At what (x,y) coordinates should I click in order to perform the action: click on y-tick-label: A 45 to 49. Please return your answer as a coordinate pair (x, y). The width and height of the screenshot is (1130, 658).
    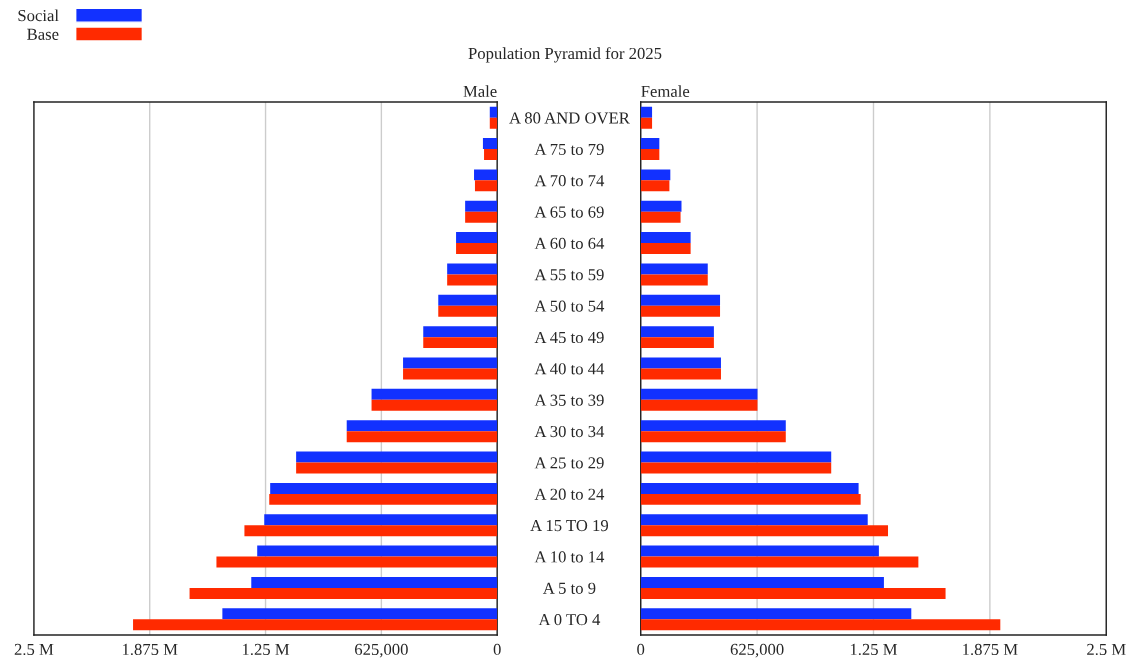
    Looking at the image, I should click on (569, 337).